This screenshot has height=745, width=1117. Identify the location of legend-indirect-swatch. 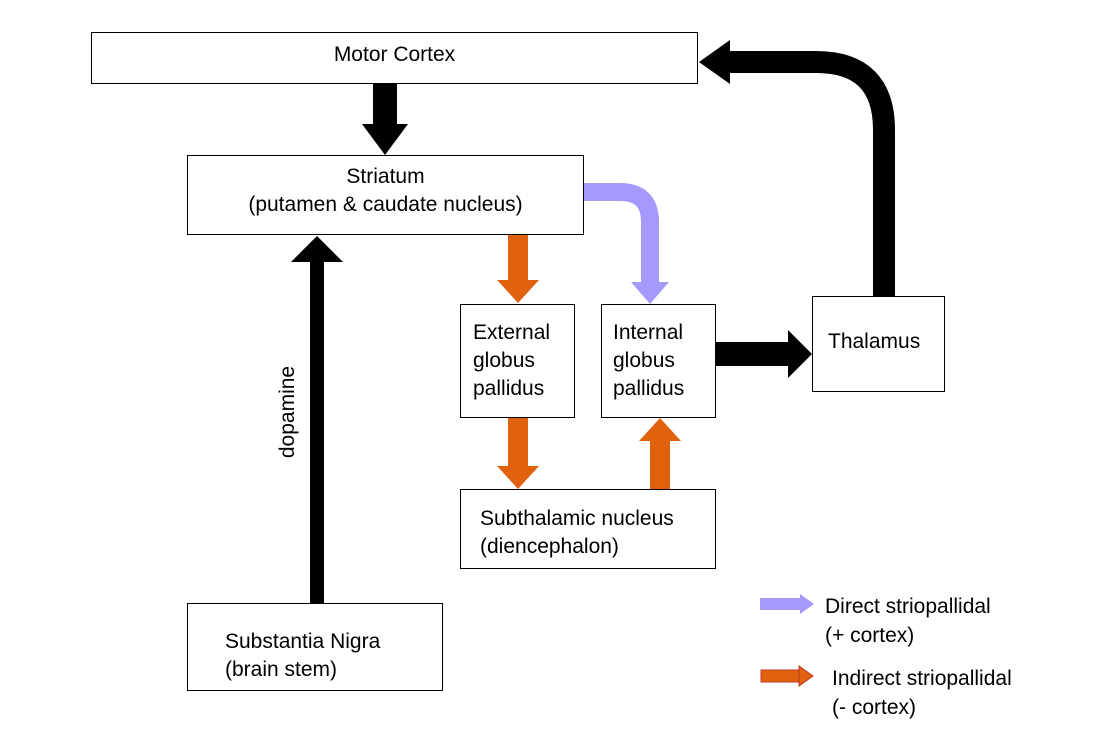
(787, 676).